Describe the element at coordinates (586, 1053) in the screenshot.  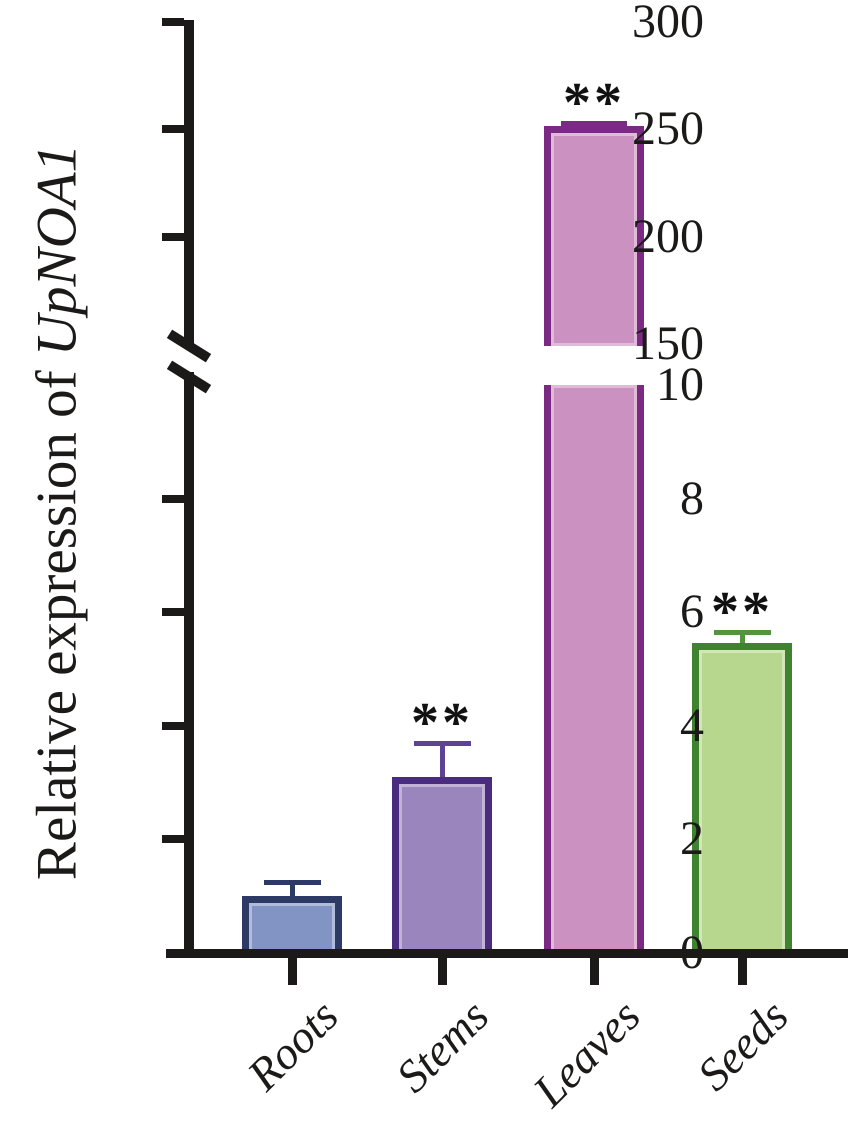
I see `x-label-leaves: Leaves` at that location.